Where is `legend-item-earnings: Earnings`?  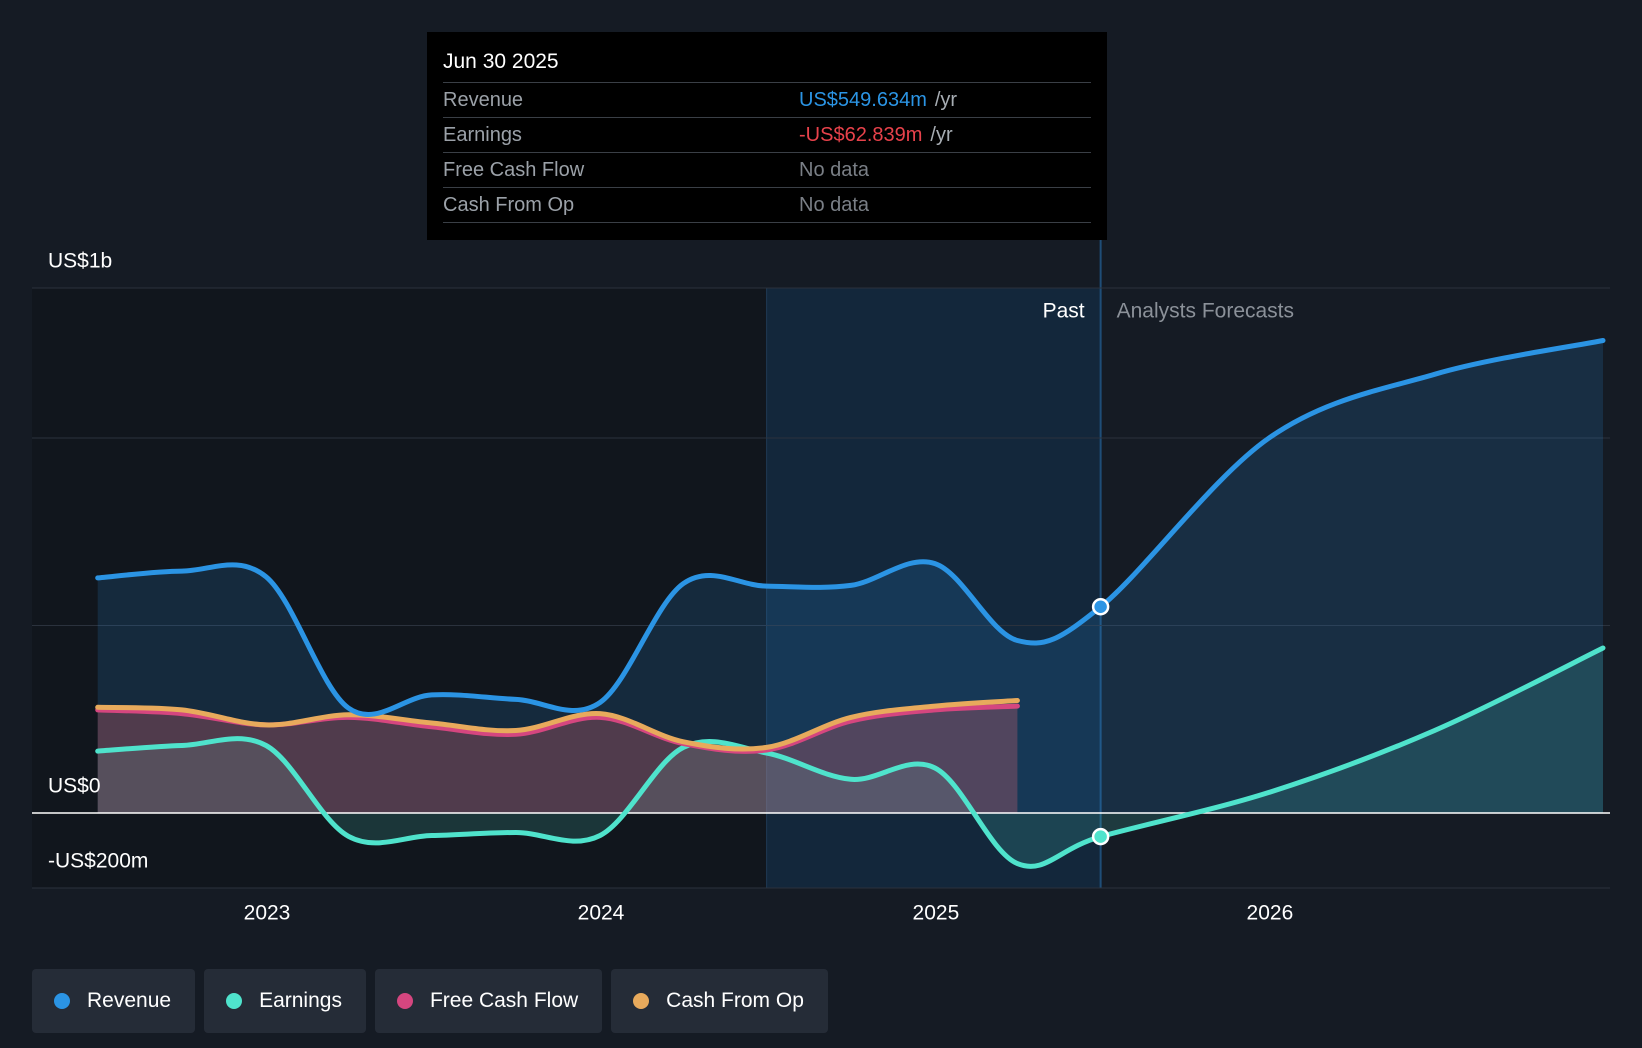
legend-item-earnings: Earnings is located at coordinates (285, 1001).